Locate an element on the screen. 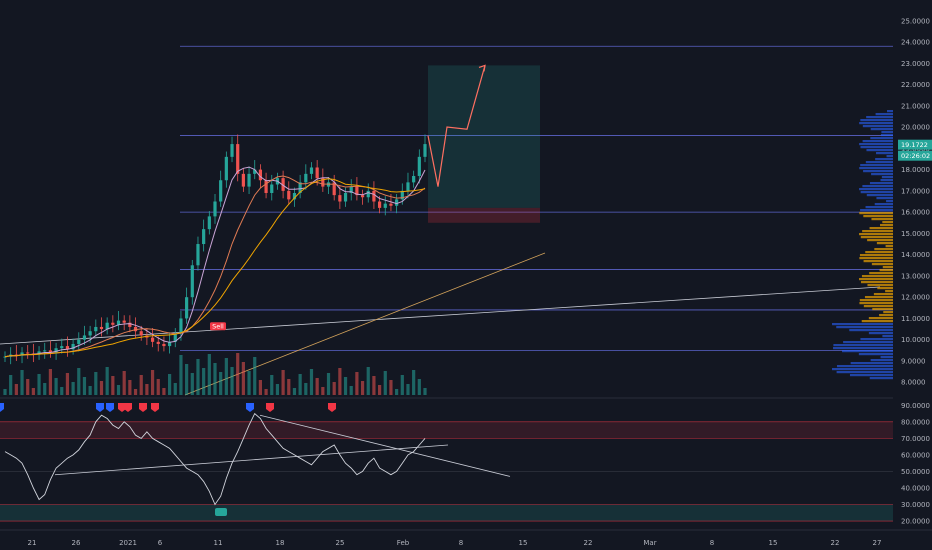 Image resolution: width=932 pixels, height=550 pixels. overbought-band is located at coordinates (446, 430).